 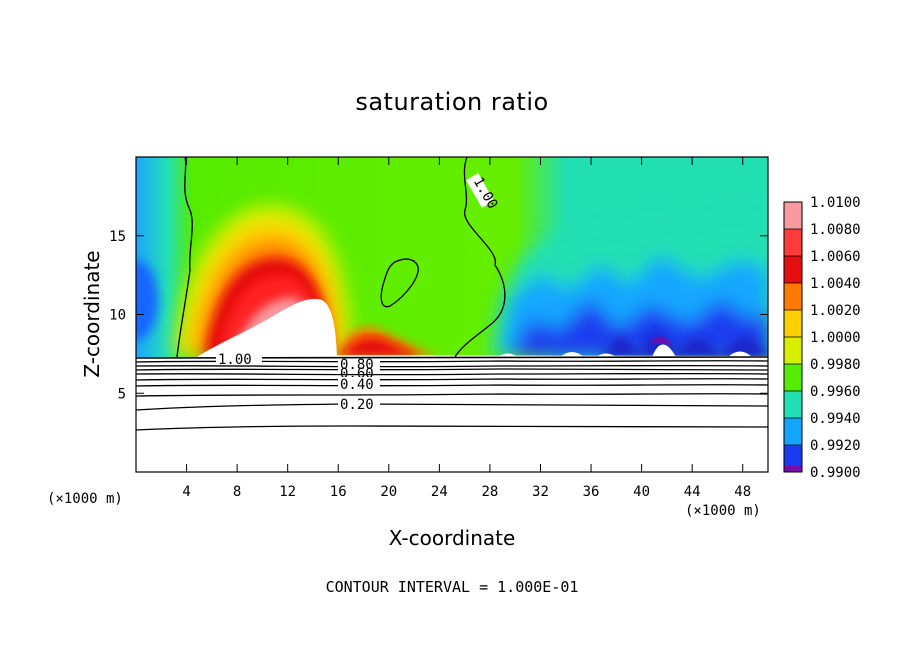 I want to click on colorbar-label: 0.9960, so click(x=835, y=392).